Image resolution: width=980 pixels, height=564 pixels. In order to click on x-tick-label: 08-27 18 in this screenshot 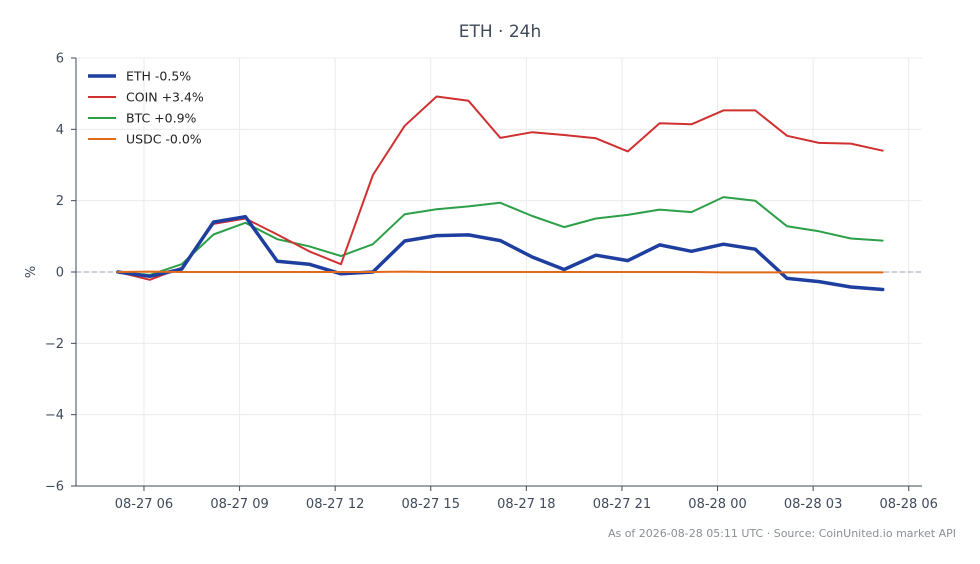, I will do `click(526, 504)`.